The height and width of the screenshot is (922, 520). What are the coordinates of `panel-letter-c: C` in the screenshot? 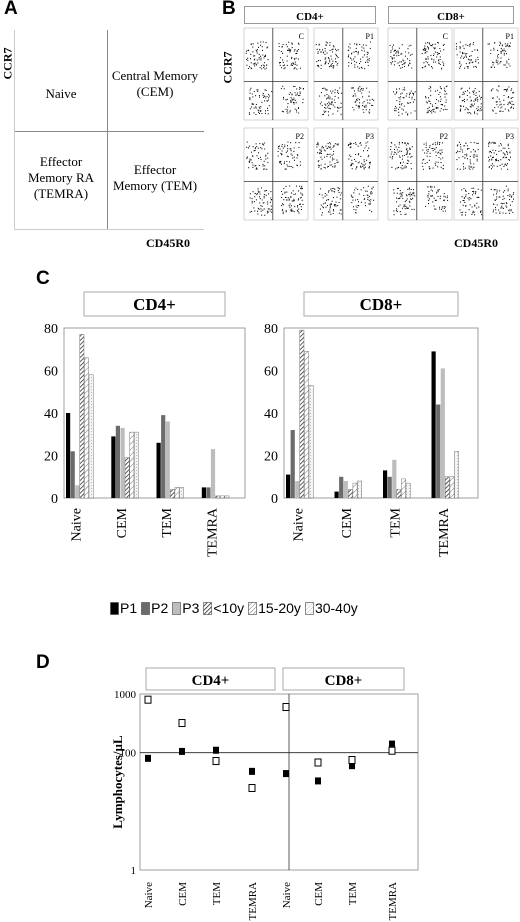 It's located at (43, 278).